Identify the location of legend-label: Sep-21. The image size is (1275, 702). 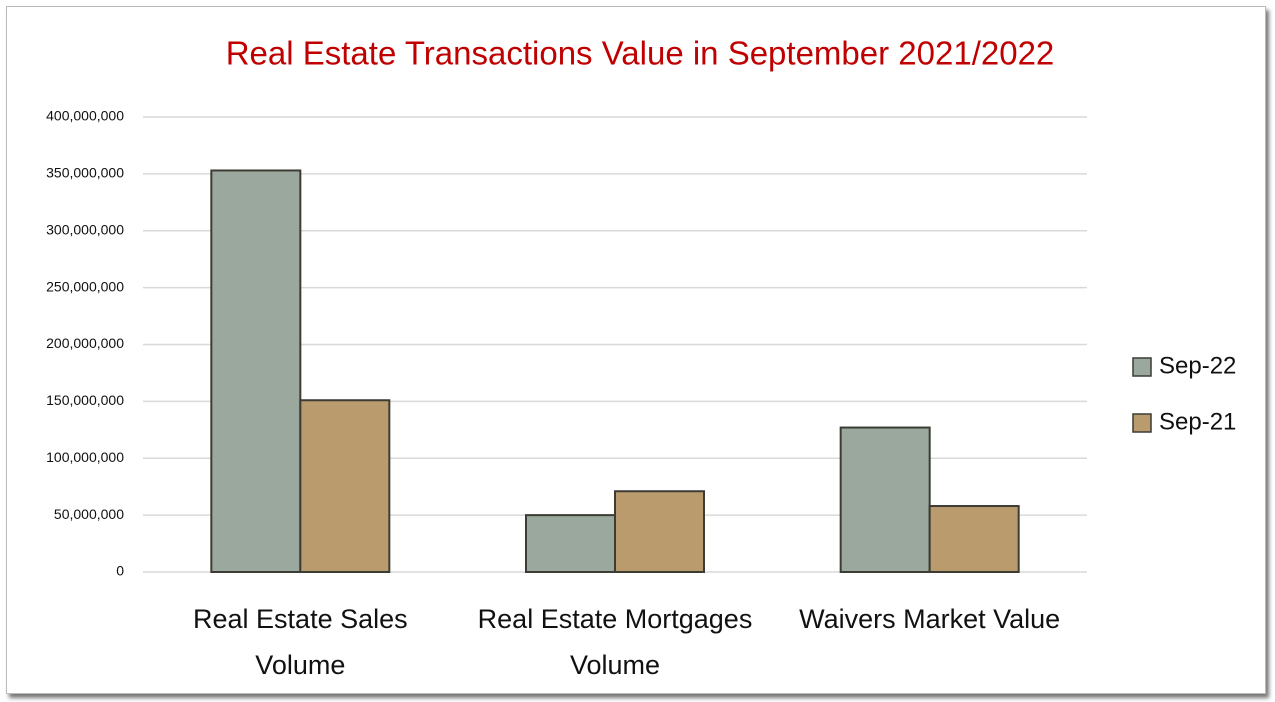
(1197, 421).